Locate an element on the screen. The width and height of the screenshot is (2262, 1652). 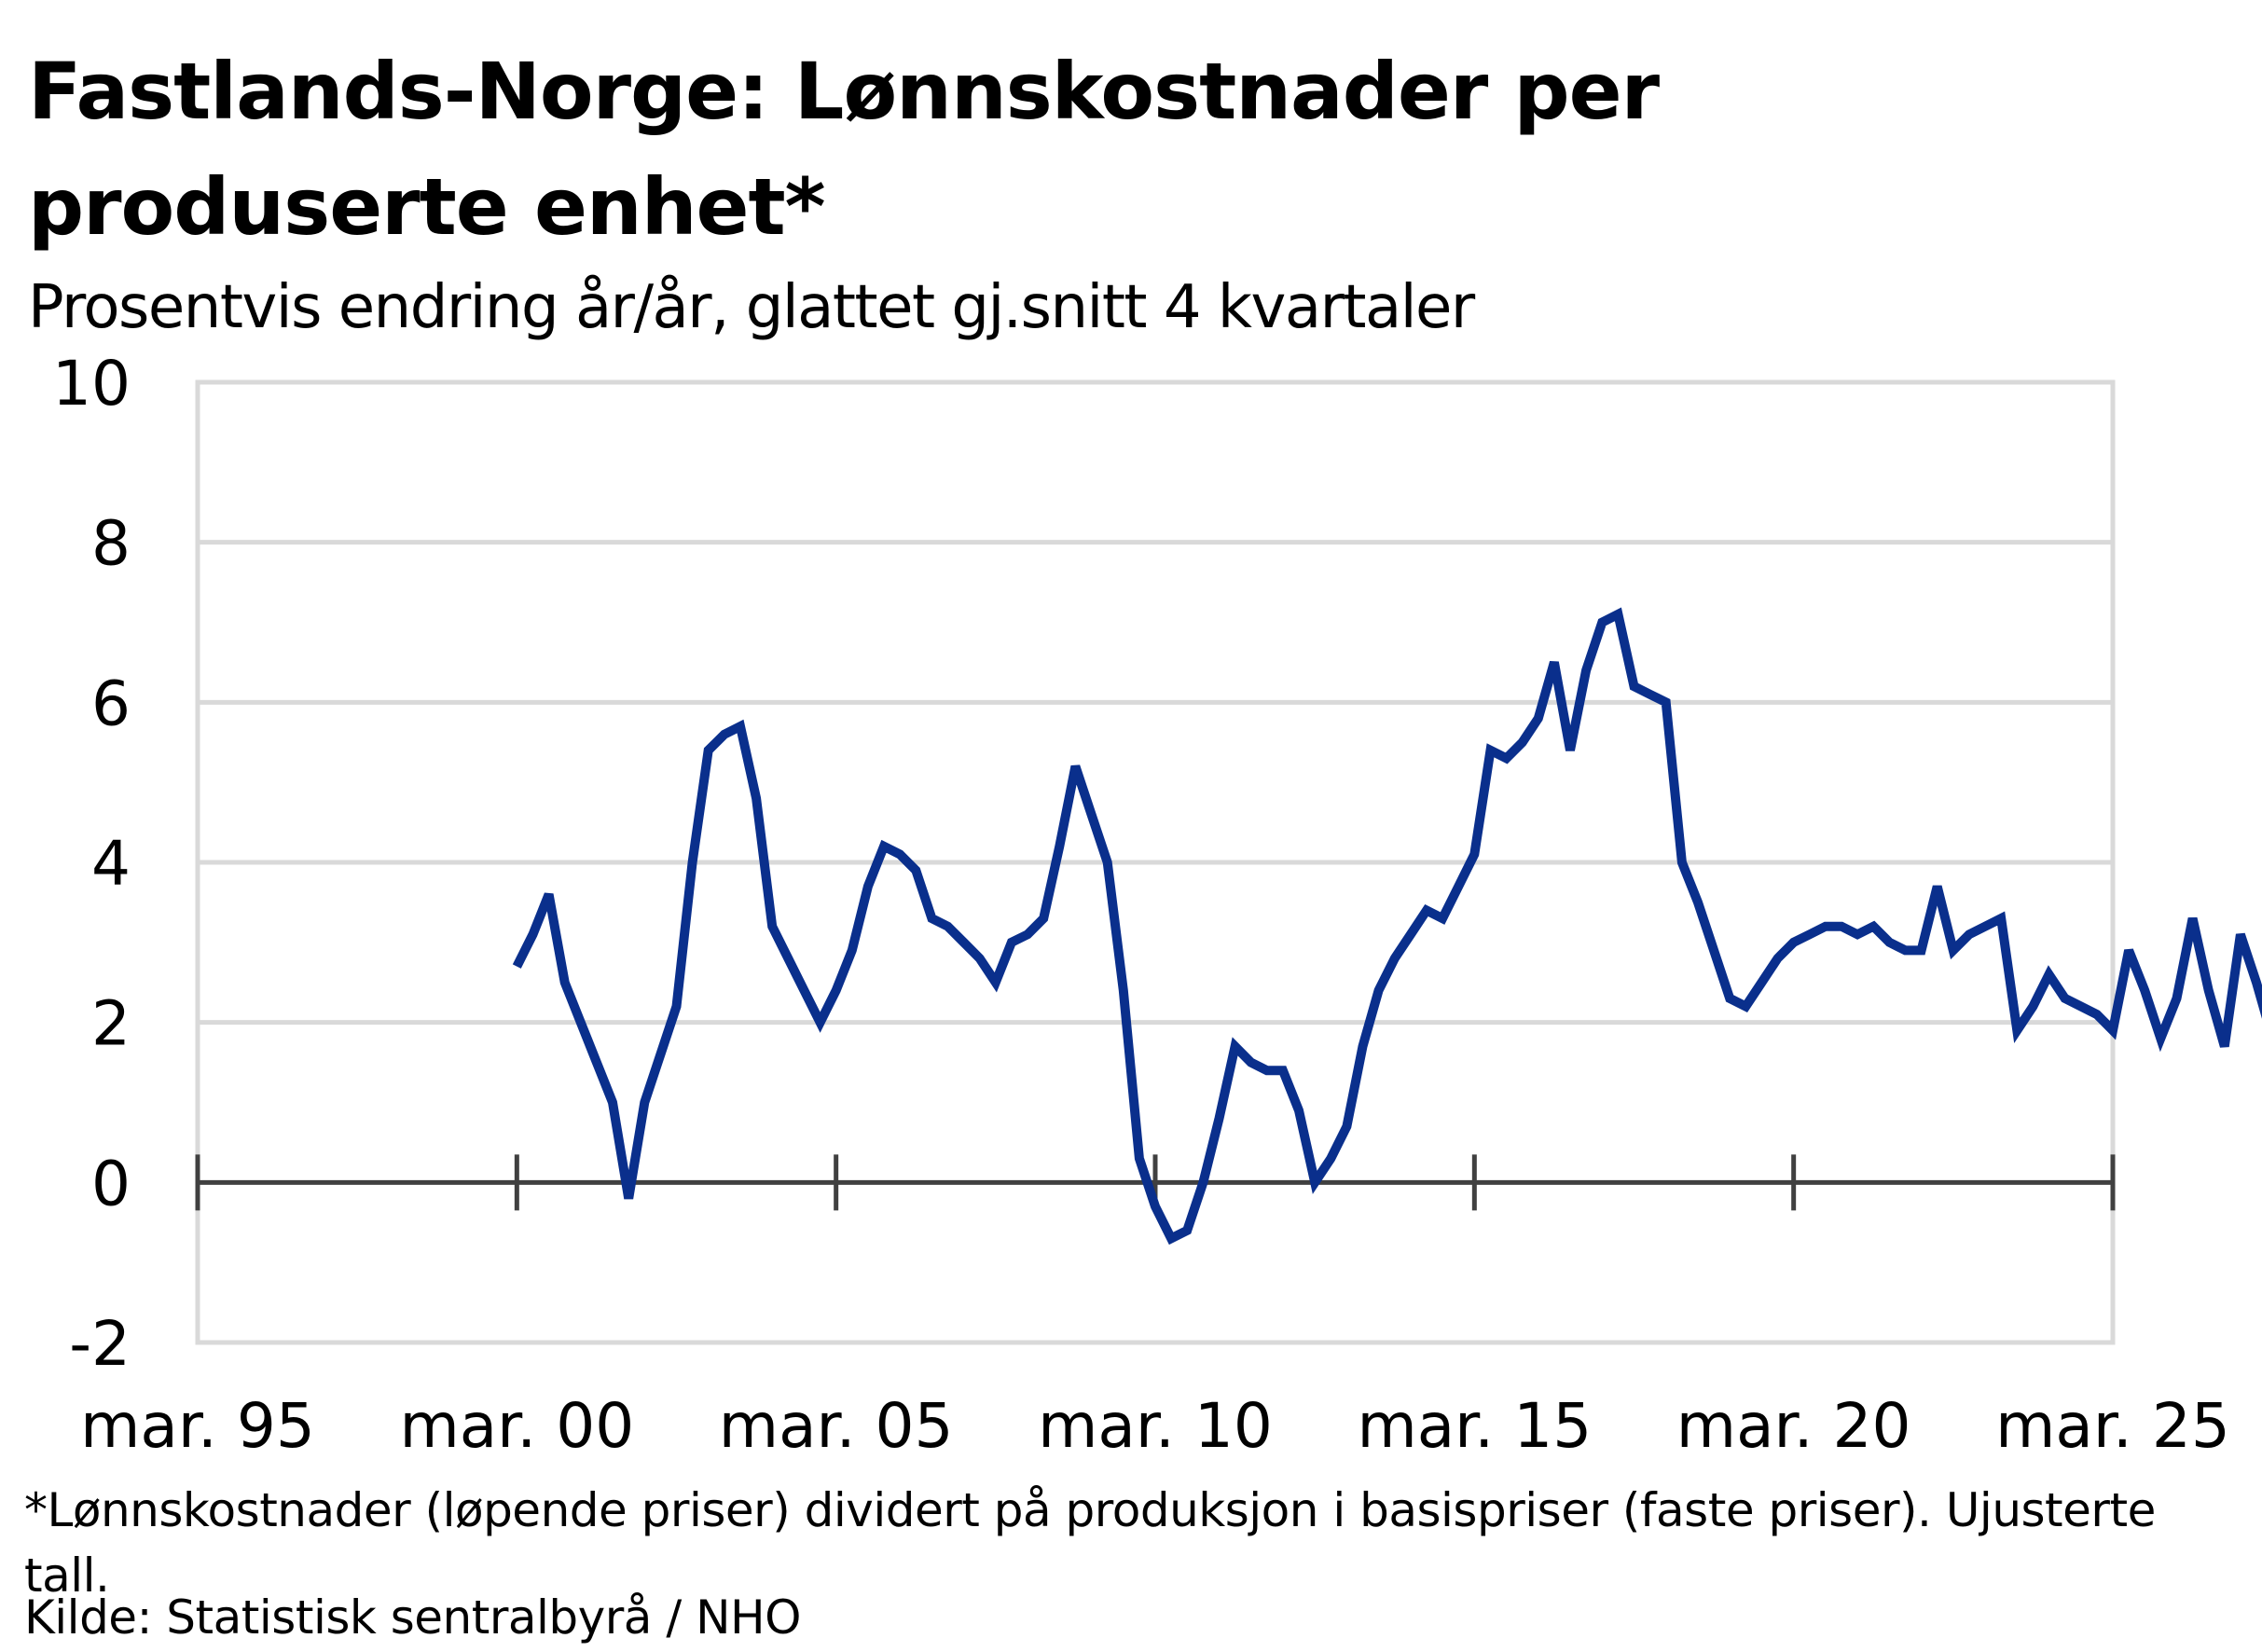
x-tick-label: mar. 00 is located at coordinates (516, 1426).